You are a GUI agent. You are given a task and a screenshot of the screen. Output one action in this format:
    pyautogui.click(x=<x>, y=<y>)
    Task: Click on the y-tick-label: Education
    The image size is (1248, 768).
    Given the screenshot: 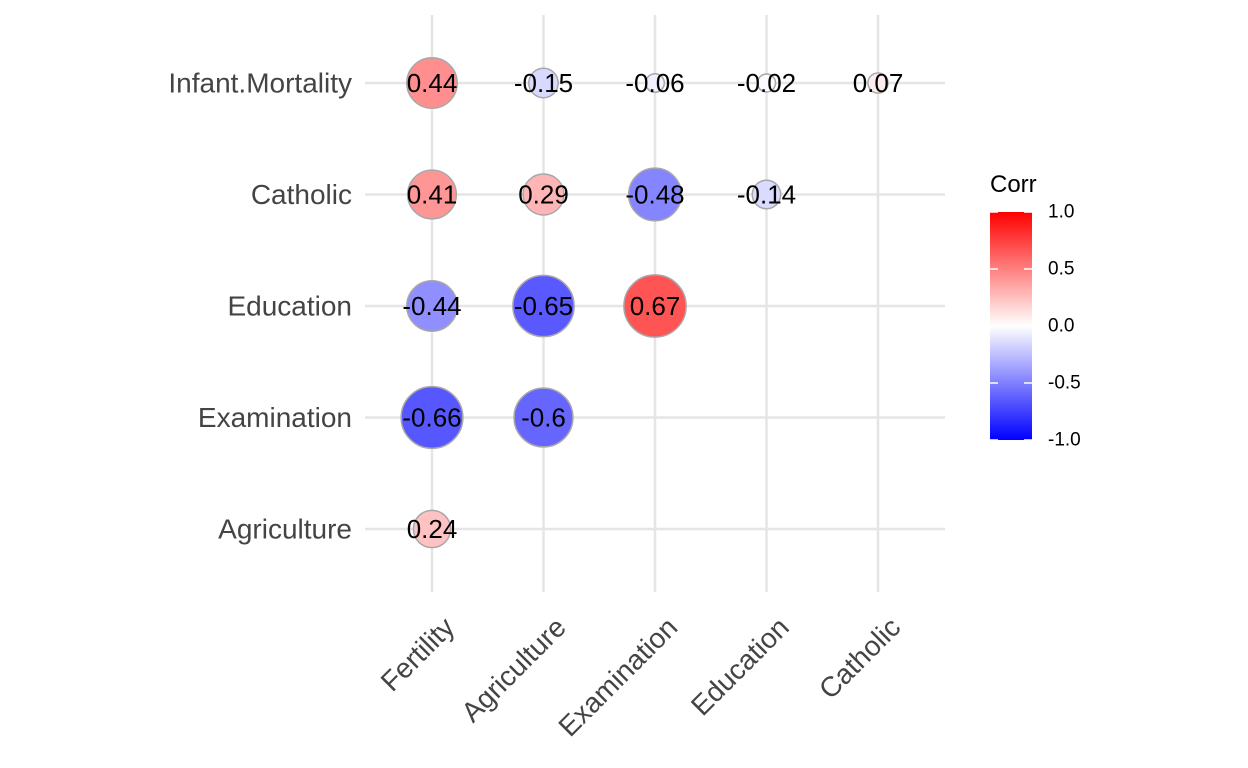 What is the action you would take?
    pyautogui.click(x=289, y=306)
    